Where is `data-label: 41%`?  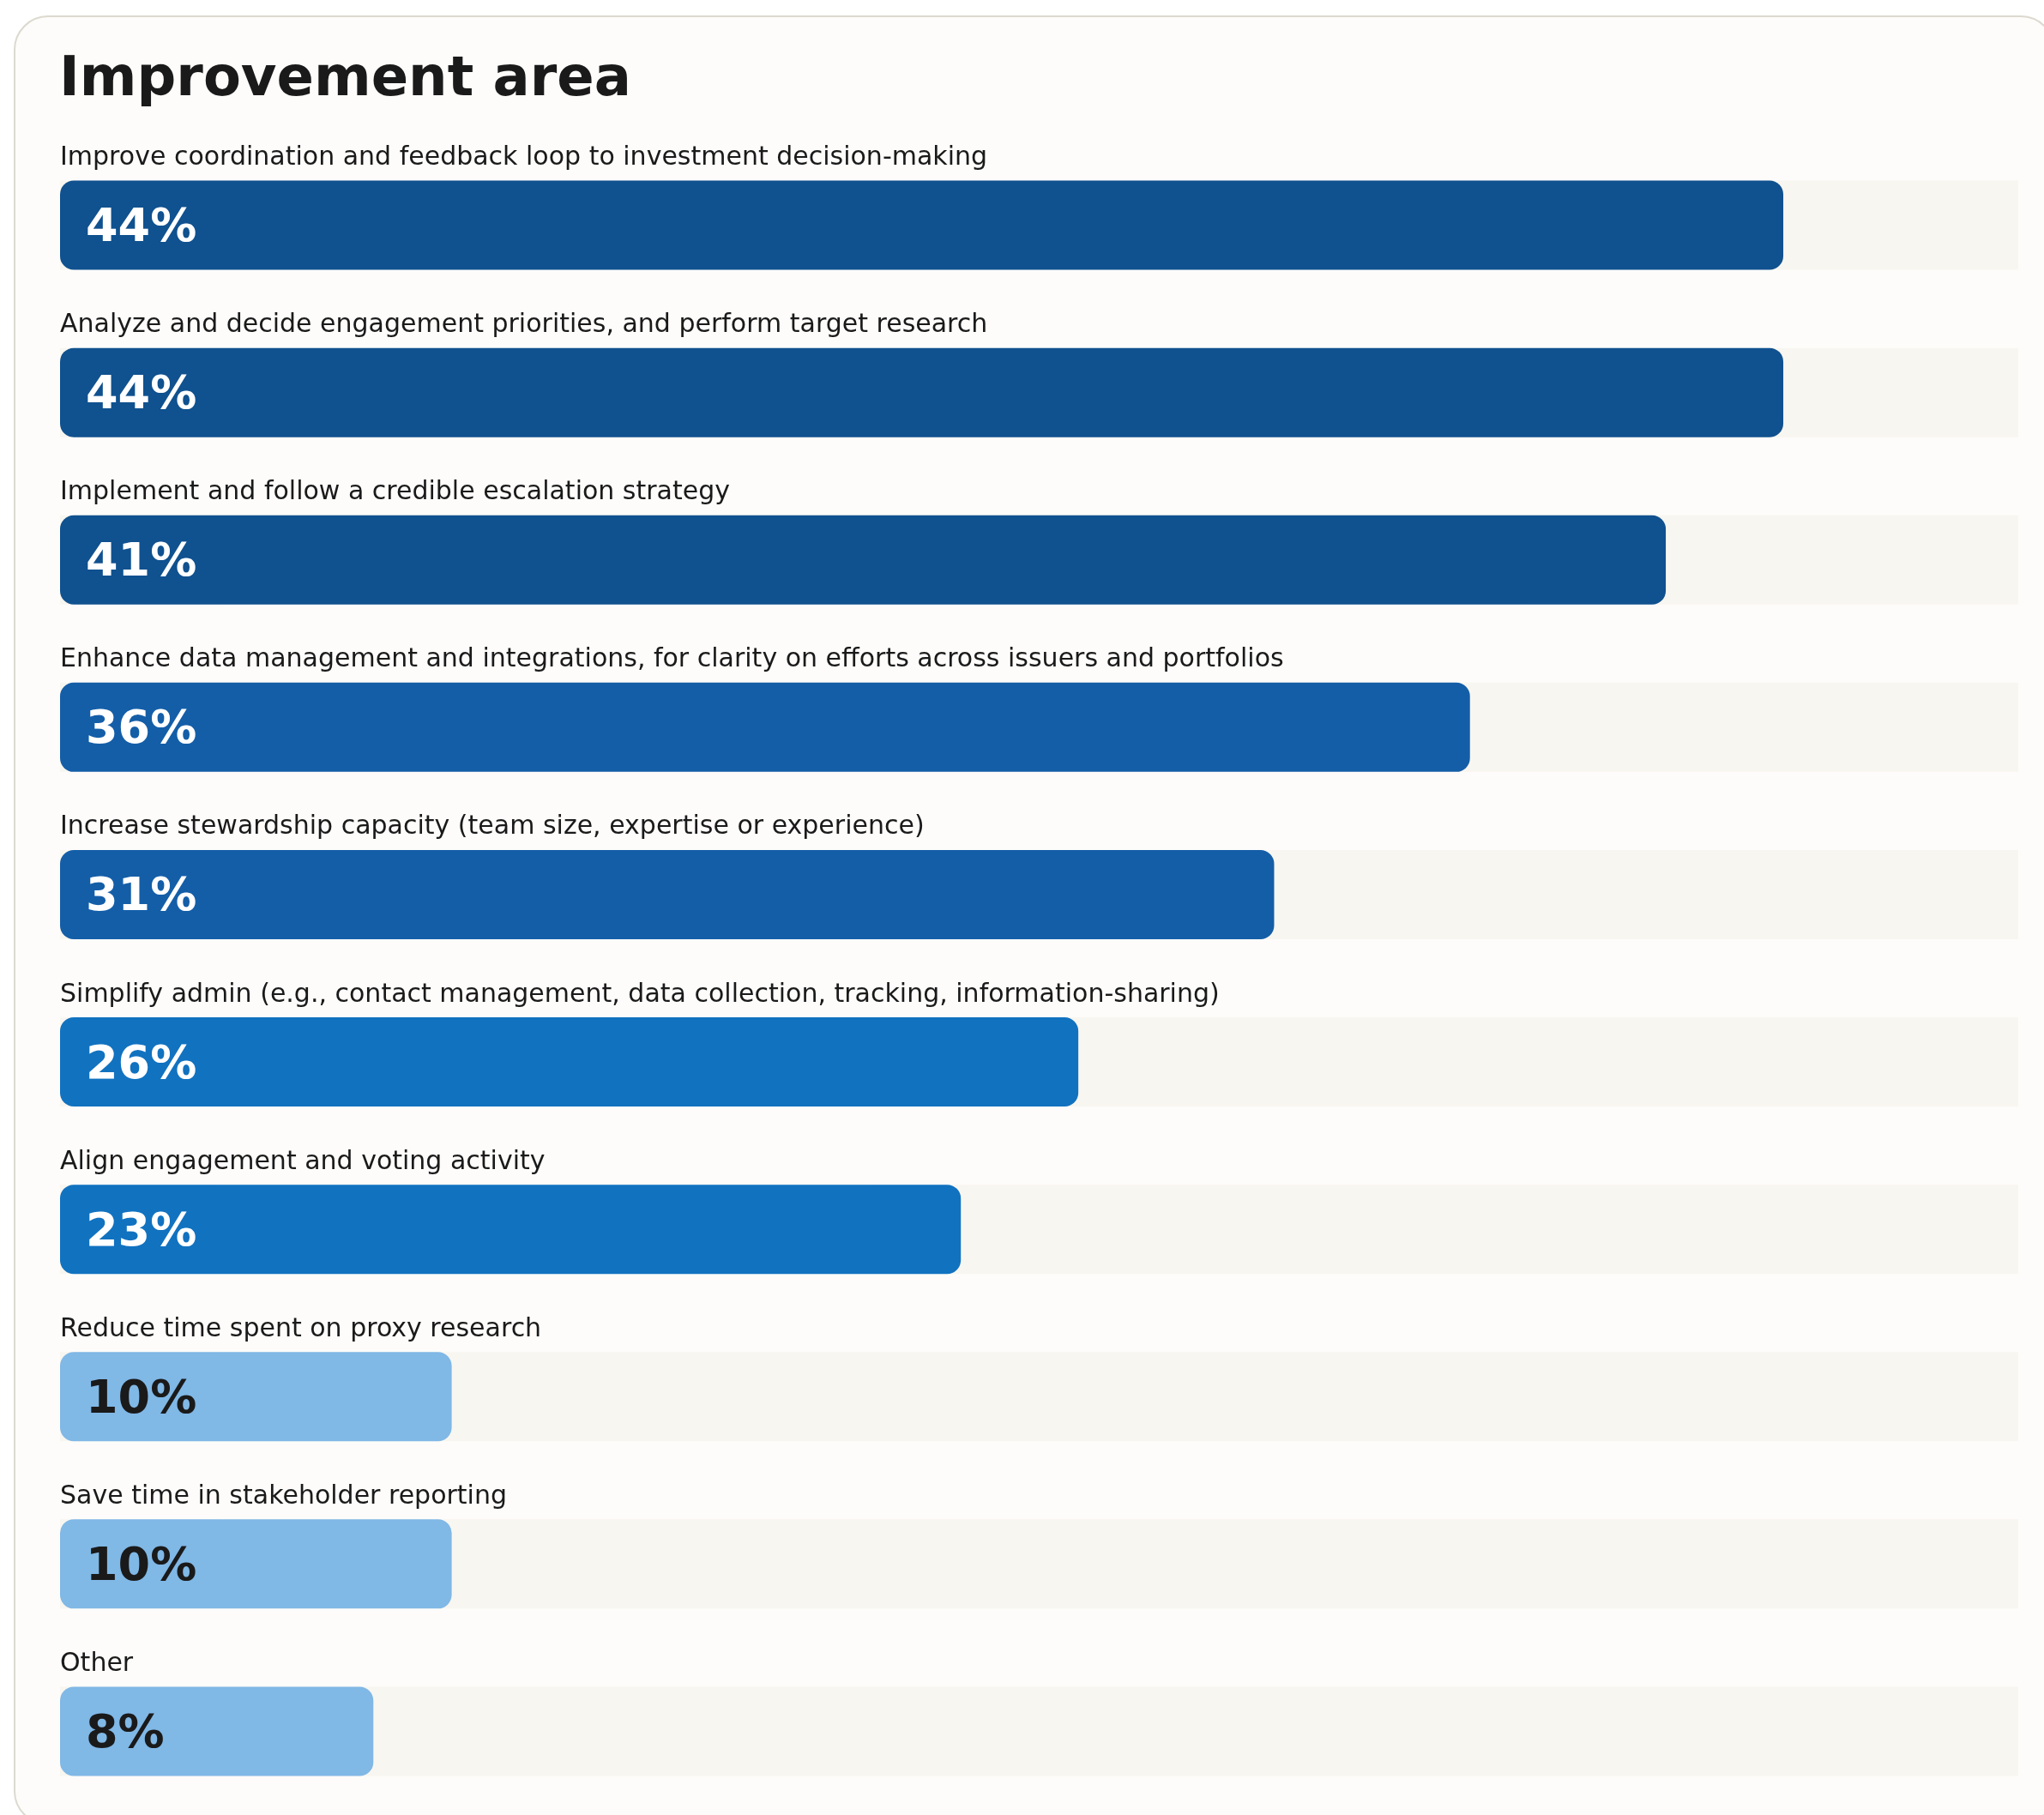 data-label: 41% is located at coordinates (141, 561).